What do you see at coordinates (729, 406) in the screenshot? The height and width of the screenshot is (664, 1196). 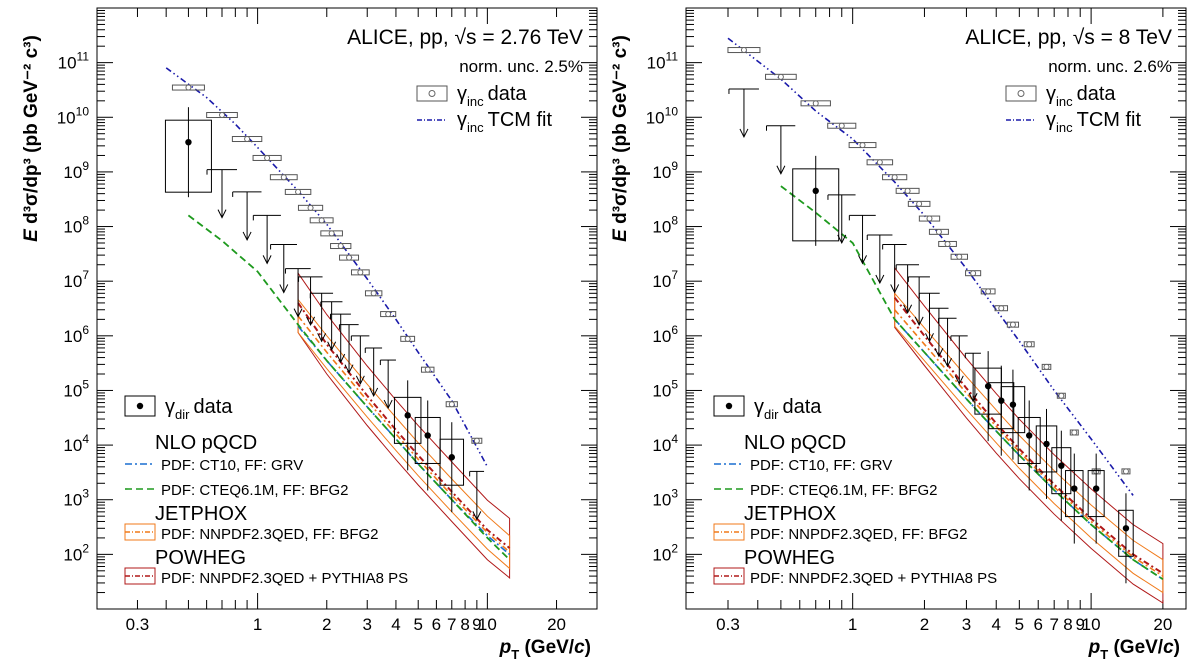 I see `legend-dir-data-marker` at bounding box center [729, 406].